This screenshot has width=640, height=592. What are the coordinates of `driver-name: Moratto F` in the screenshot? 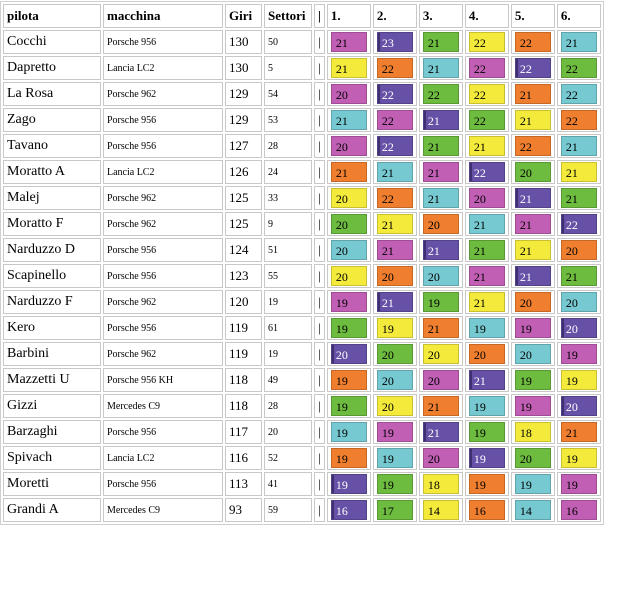 It's located at (52, 224).